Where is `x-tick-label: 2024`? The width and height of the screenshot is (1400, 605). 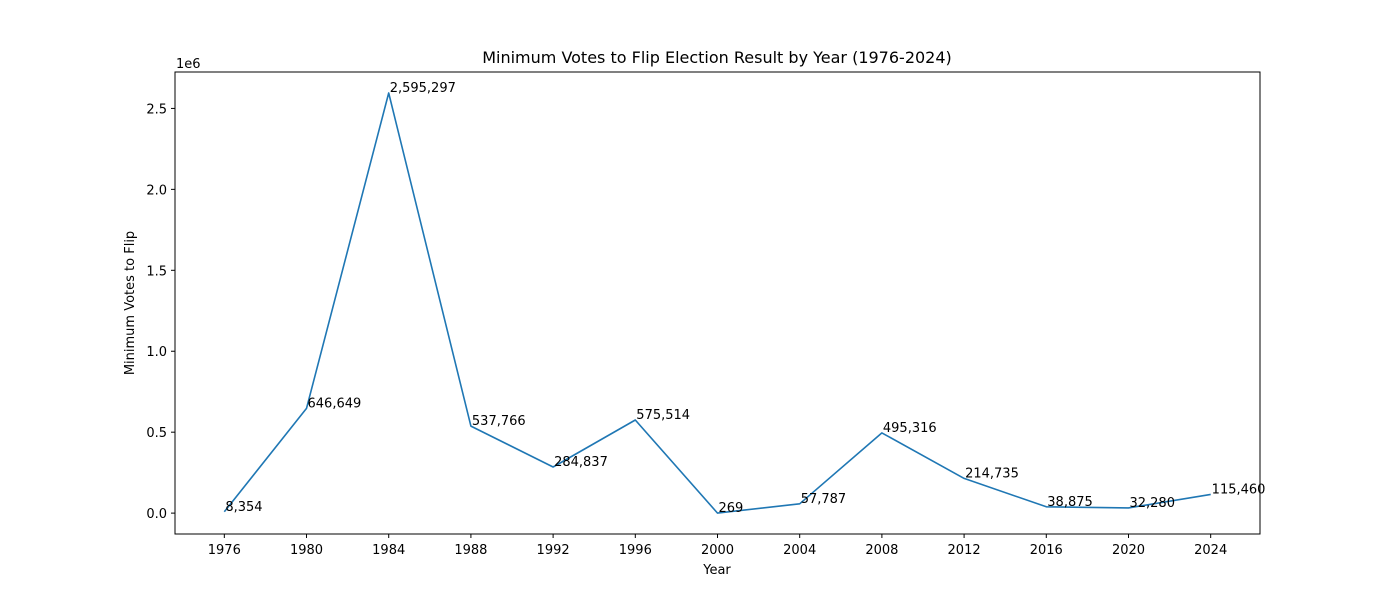 x-tick-label: 2024 is located at coordinates (1210, 550).